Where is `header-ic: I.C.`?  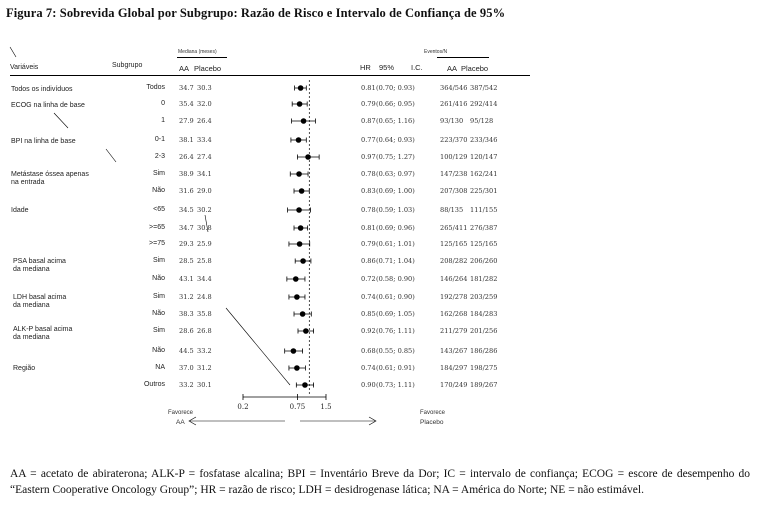 header-ic: I.C. is located at coordinates (417, 67).